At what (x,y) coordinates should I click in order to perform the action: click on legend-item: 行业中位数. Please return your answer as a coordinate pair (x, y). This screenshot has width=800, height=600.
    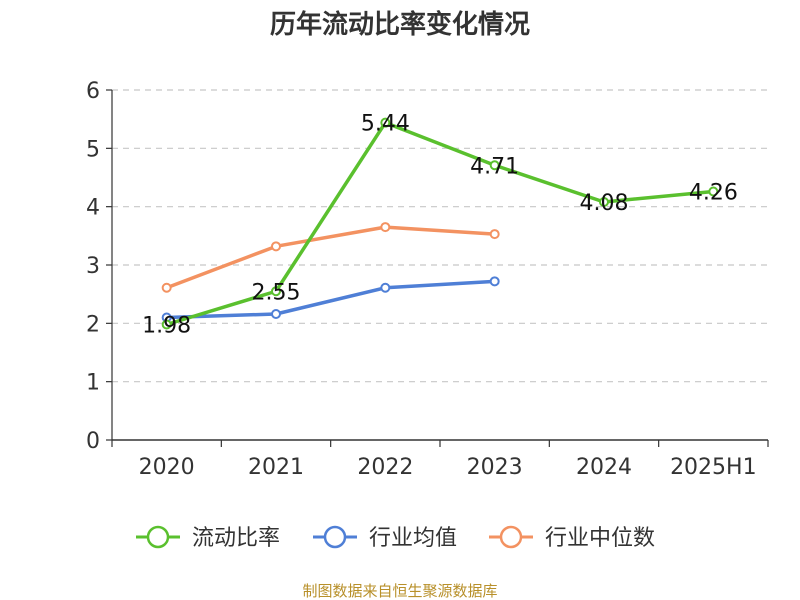
    Looking at the image, I should click on (572, 538).